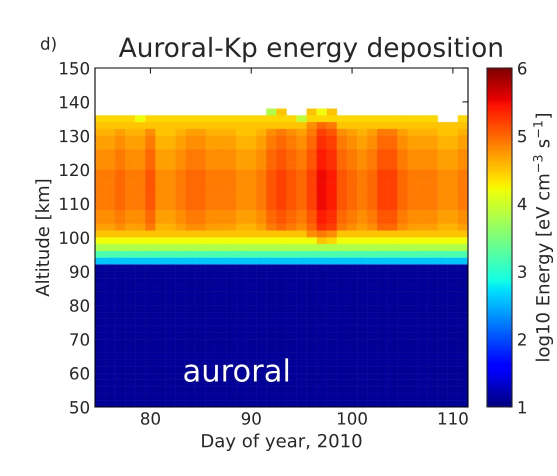 Image resolution: width=557 pixels, height=476 pixels. Describe the element at coordinates (150, 418) in the screenshot. I see `x-tick-label: 80` at that location.